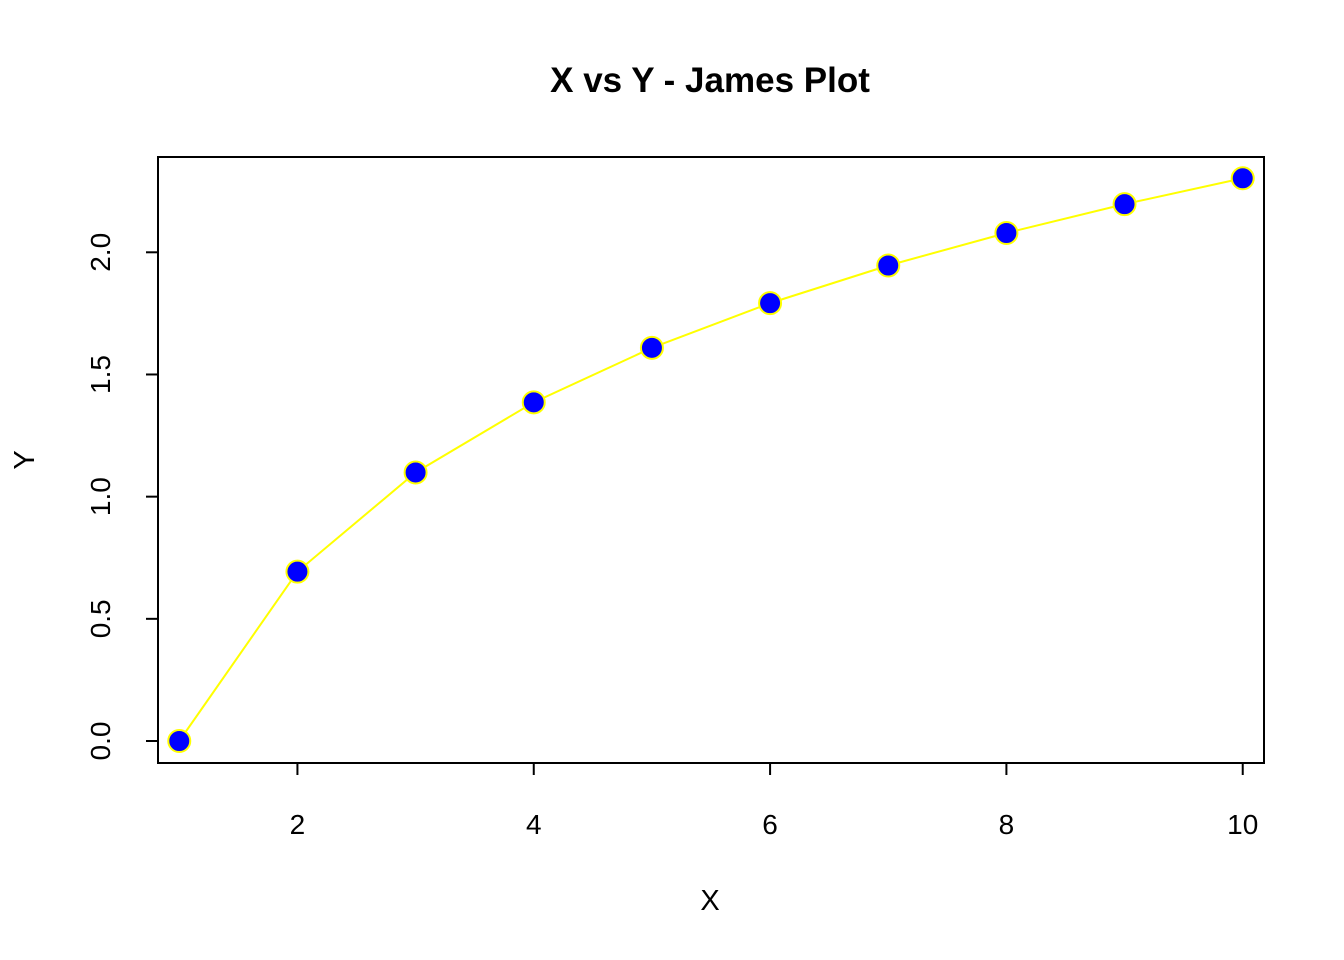 Image resolution: width=1344 pixels, height=960 pixels. I want to click on x-tick-label: 8, so click(1007, 824).